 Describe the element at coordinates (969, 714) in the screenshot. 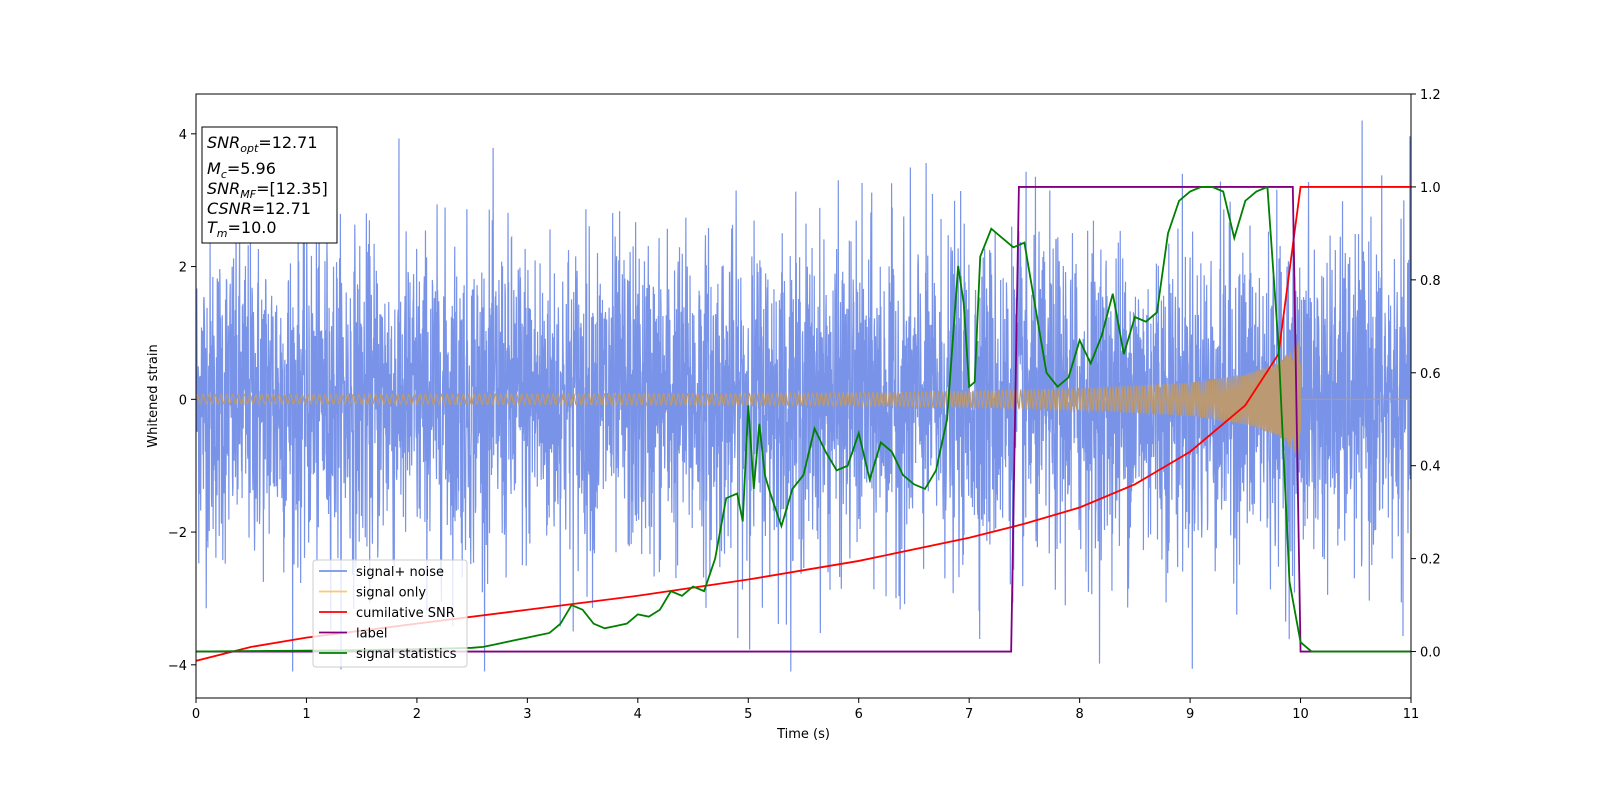

I see `x-tick-label: 7` at that location.